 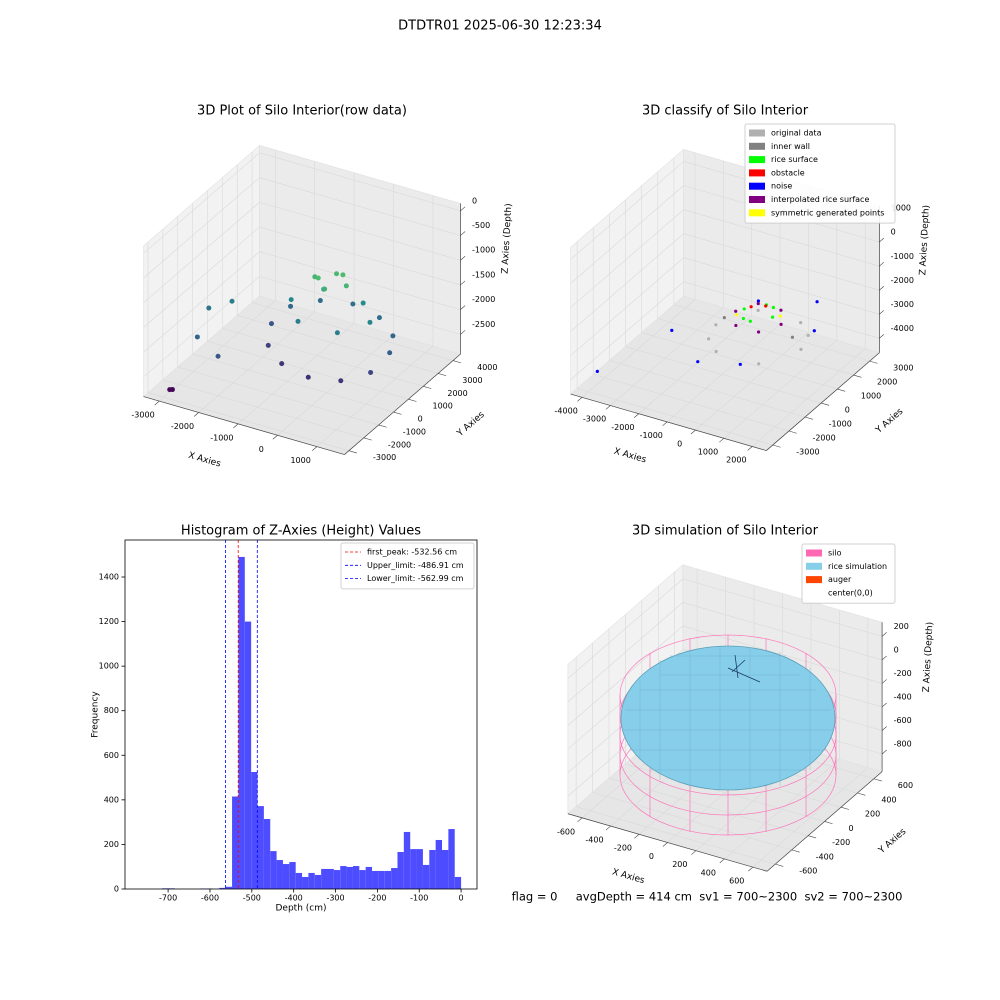 What do you see at coordinates (796, 133) in the screenshot?
I see `legend-label: original data` at bounding box center [796, 133].